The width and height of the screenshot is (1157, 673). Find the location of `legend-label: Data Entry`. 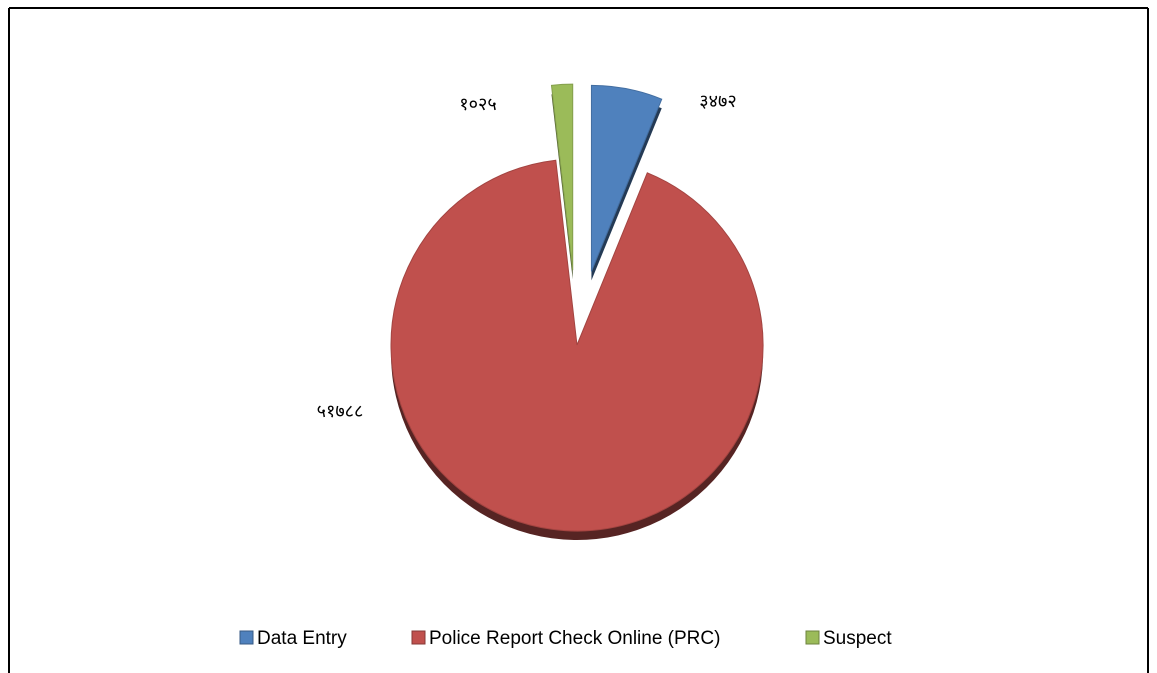

legend-label: Data Entry is located at coordinates (302, 638).